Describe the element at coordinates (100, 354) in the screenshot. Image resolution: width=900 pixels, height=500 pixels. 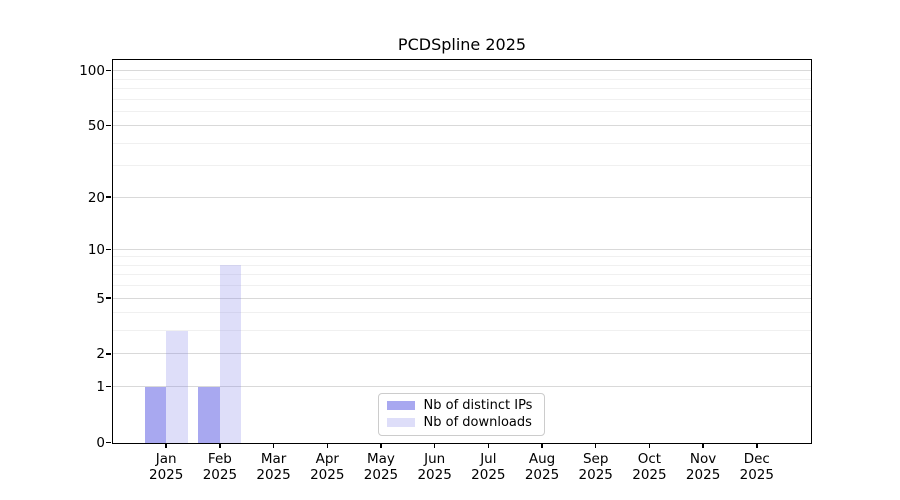
I see `y-tick-label: 2` at that location.